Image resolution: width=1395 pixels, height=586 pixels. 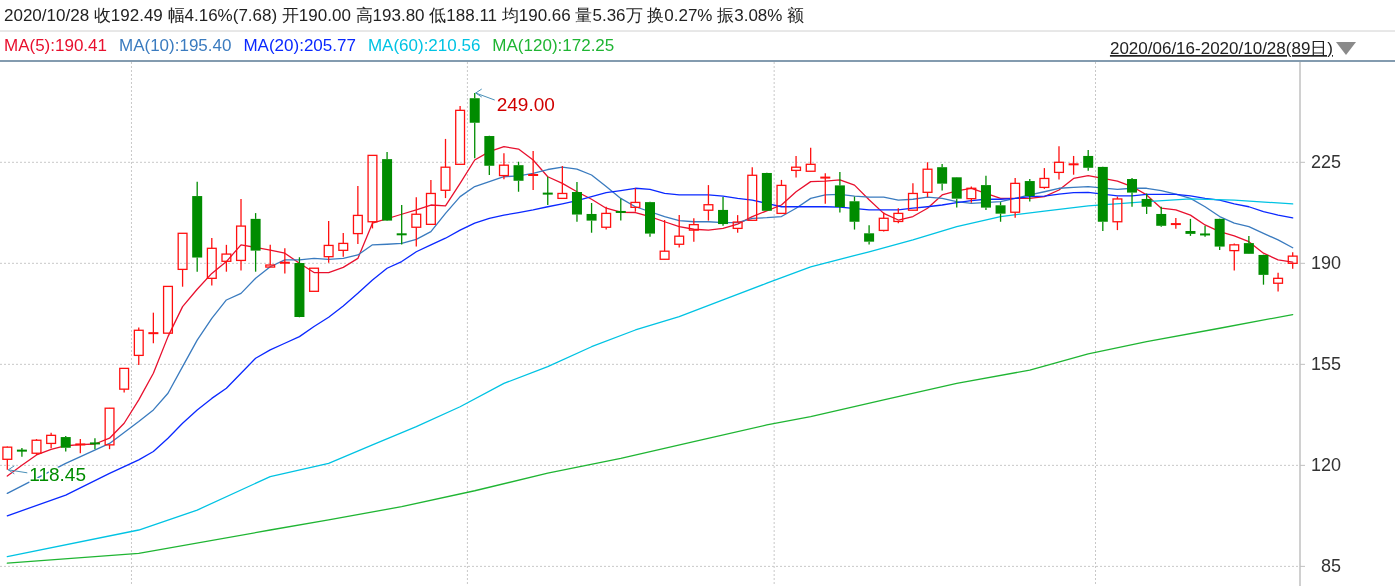 What do you see at coordinates (1221, 48) in the screenshot?
I see `chart-subtitle: 2020/06/16-2020/10/28(89日)` at bounding box center [1221, 48].